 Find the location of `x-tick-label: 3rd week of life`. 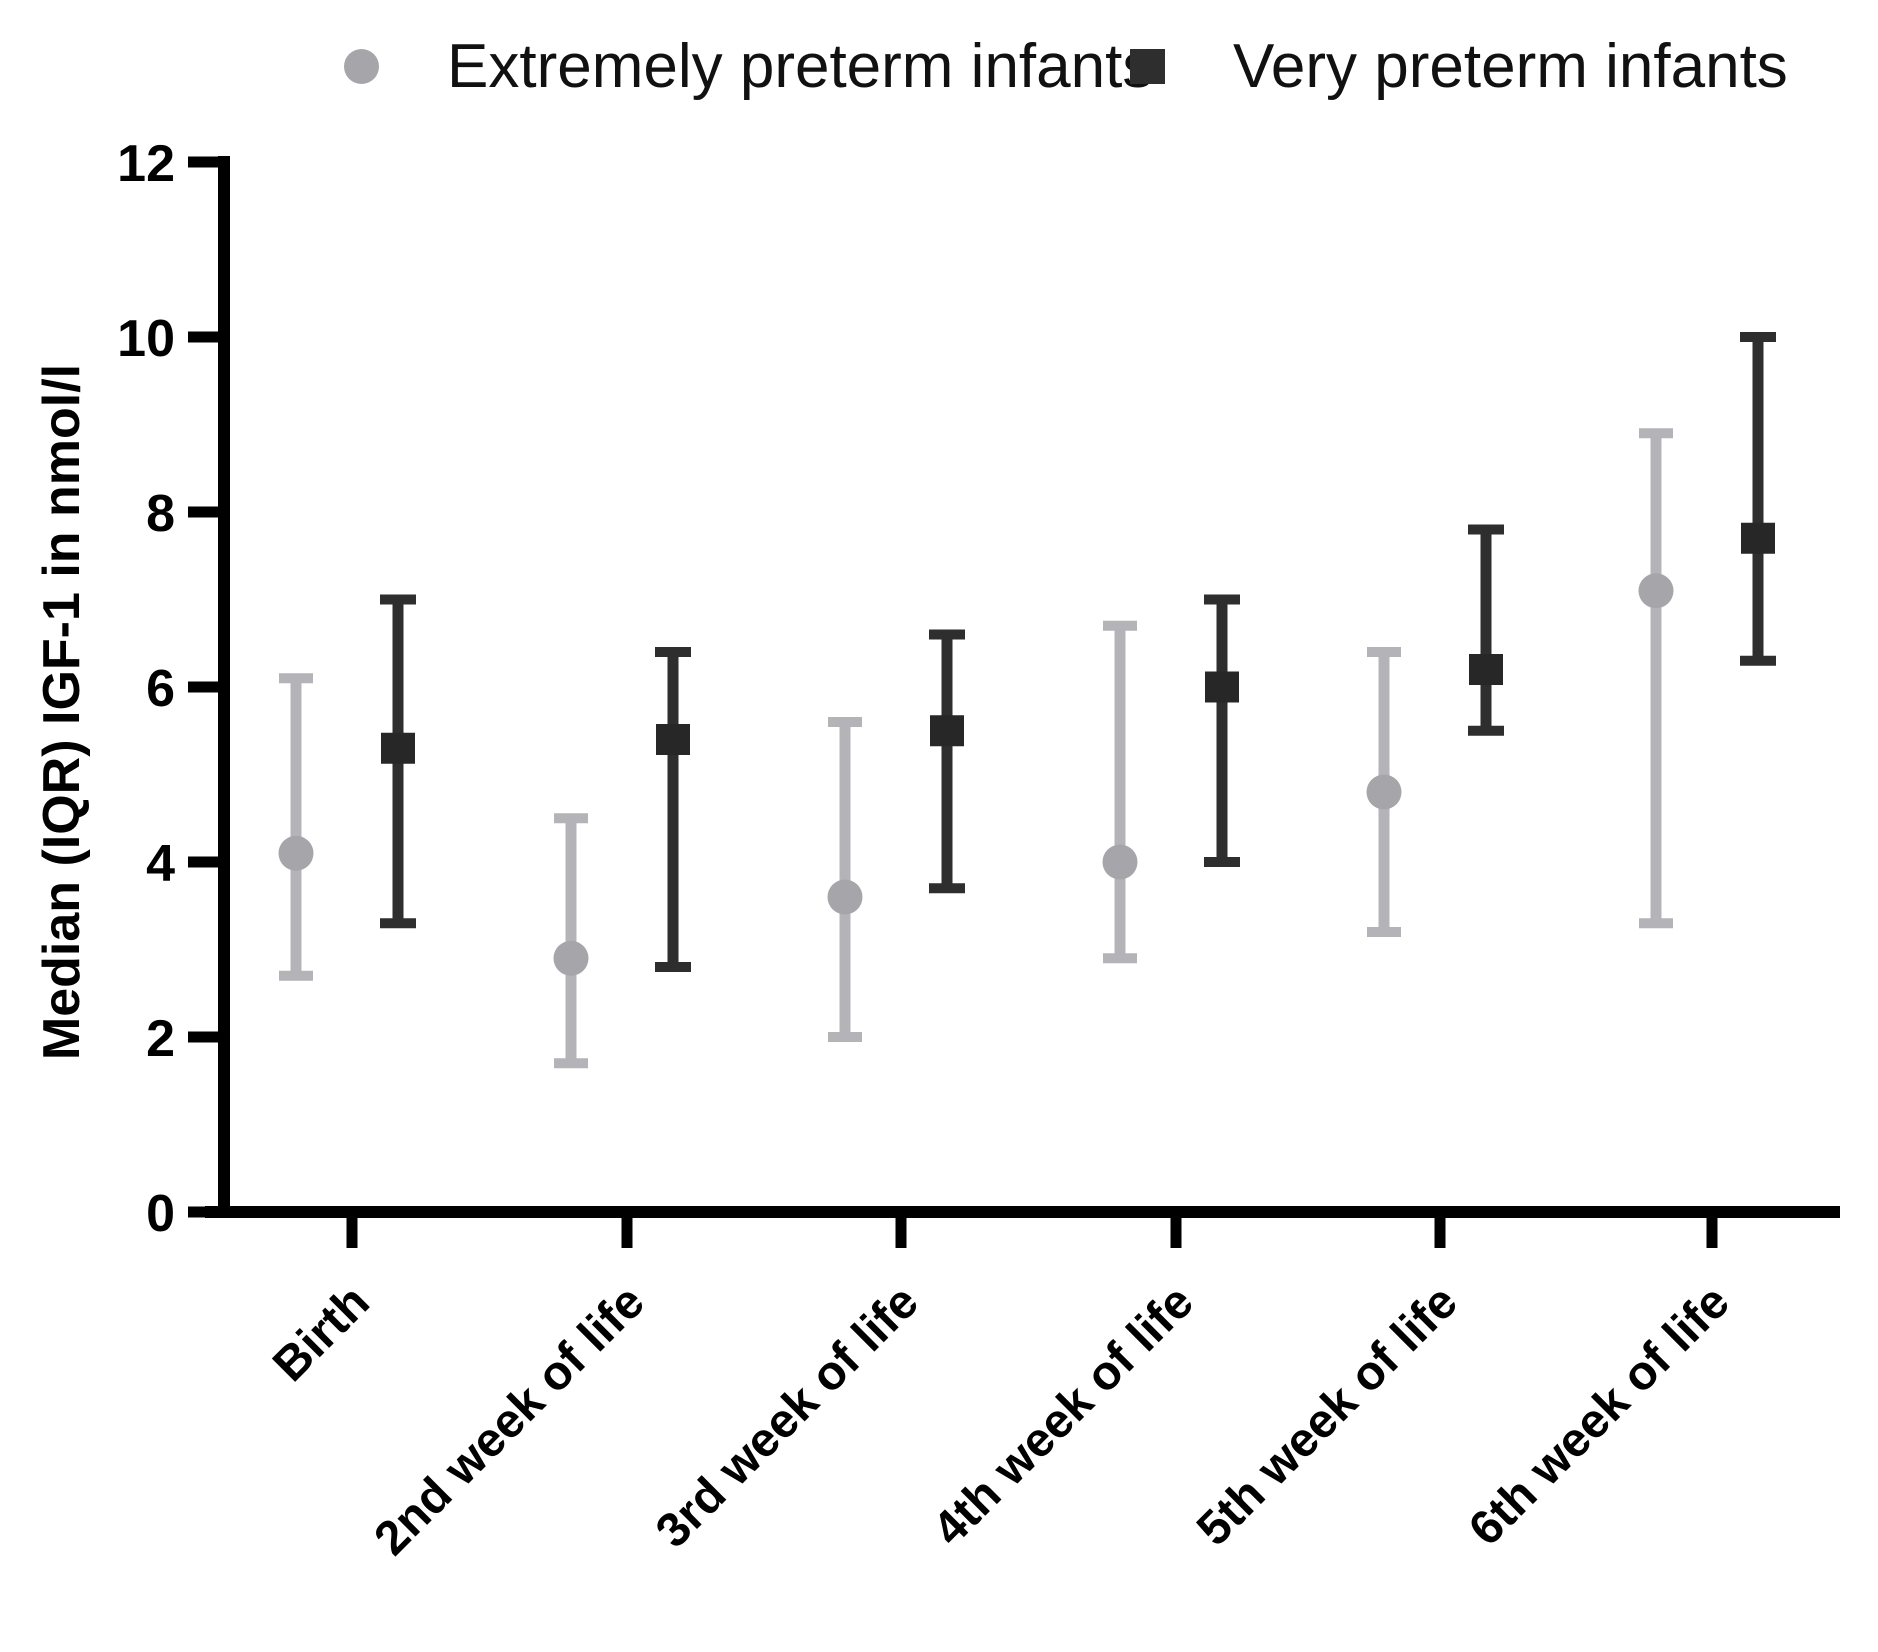

x-tick-label: 3rd week of life is located at coordinates (787, 1416).